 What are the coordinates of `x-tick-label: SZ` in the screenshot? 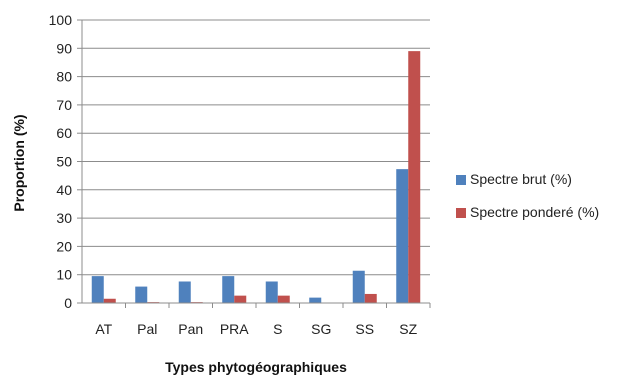 It's located at (408, 329).